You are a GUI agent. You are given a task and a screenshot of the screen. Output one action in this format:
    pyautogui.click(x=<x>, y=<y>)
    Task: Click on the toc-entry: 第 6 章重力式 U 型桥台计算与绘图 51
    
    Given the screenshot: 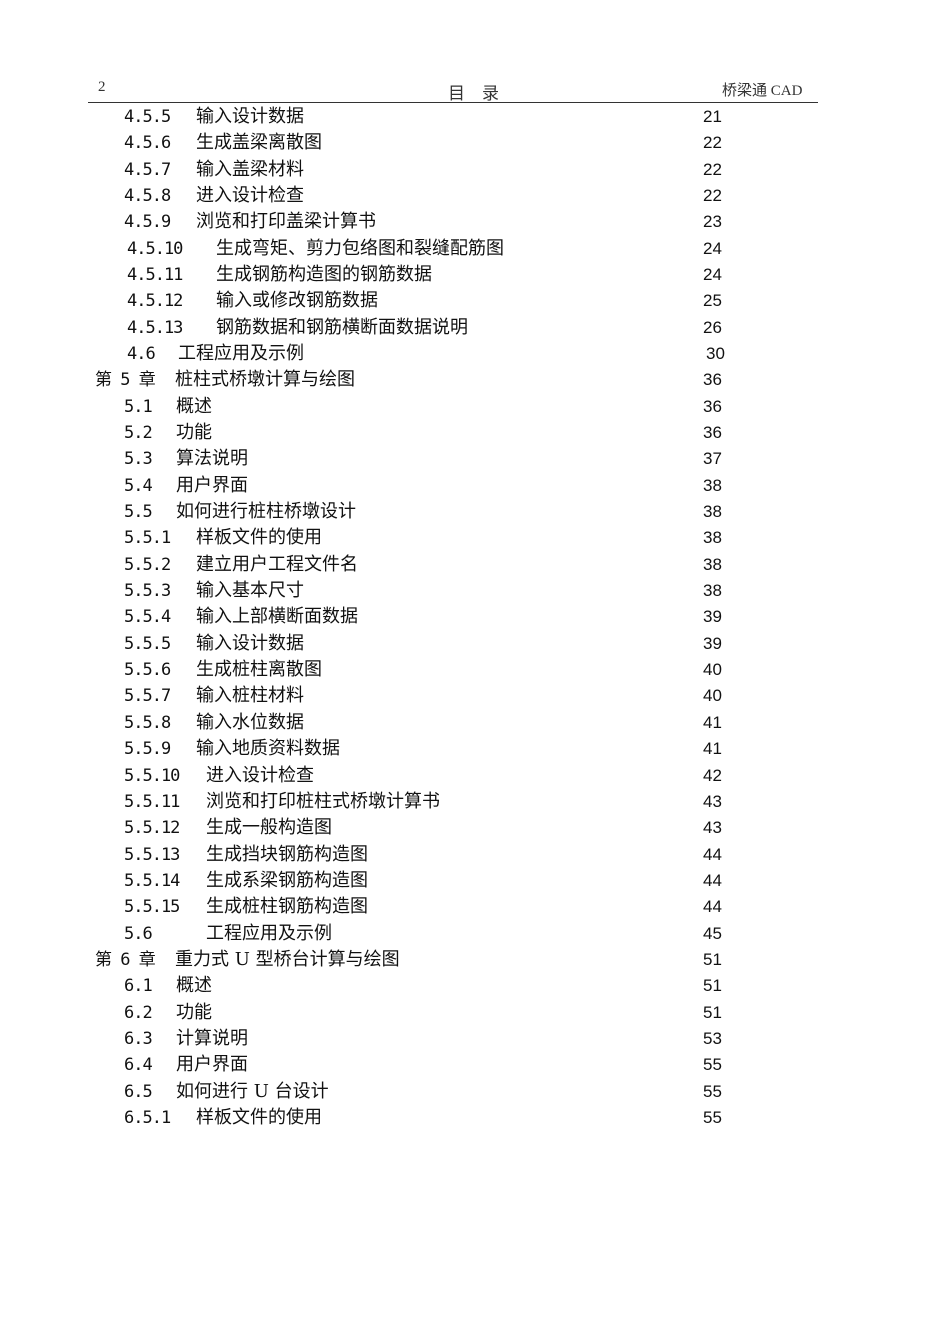 What is the action you would take?
    pyautogui.click(x=475, y=960)
    